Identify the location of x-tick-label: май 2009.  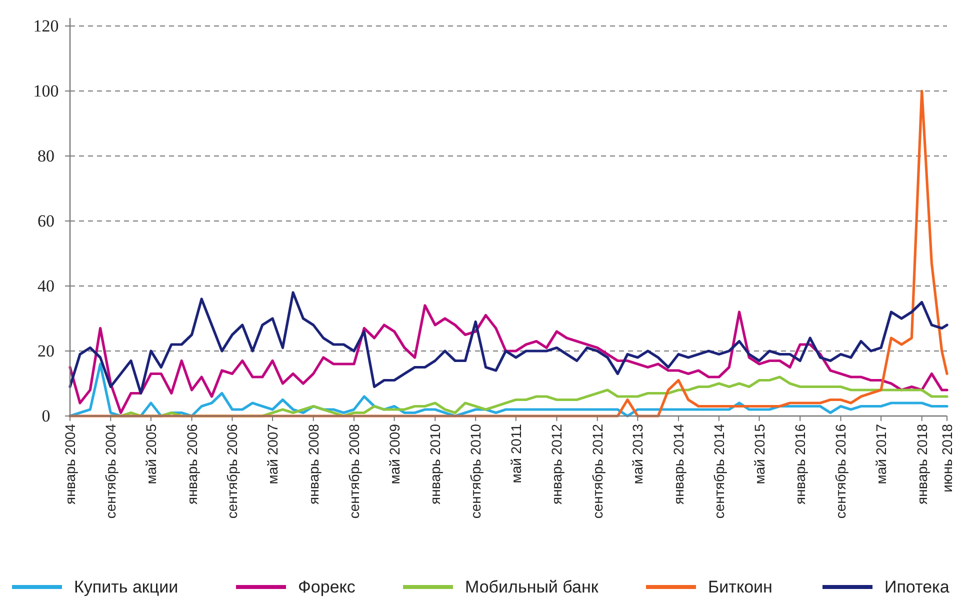
(394, 454).